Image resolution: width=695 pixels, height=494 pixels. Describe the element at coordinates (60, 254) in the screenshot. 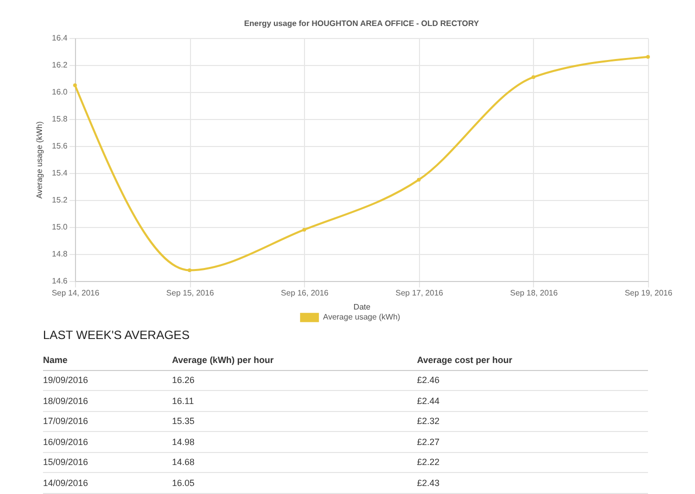

I see `y-tick-label: 14.8` at that location.